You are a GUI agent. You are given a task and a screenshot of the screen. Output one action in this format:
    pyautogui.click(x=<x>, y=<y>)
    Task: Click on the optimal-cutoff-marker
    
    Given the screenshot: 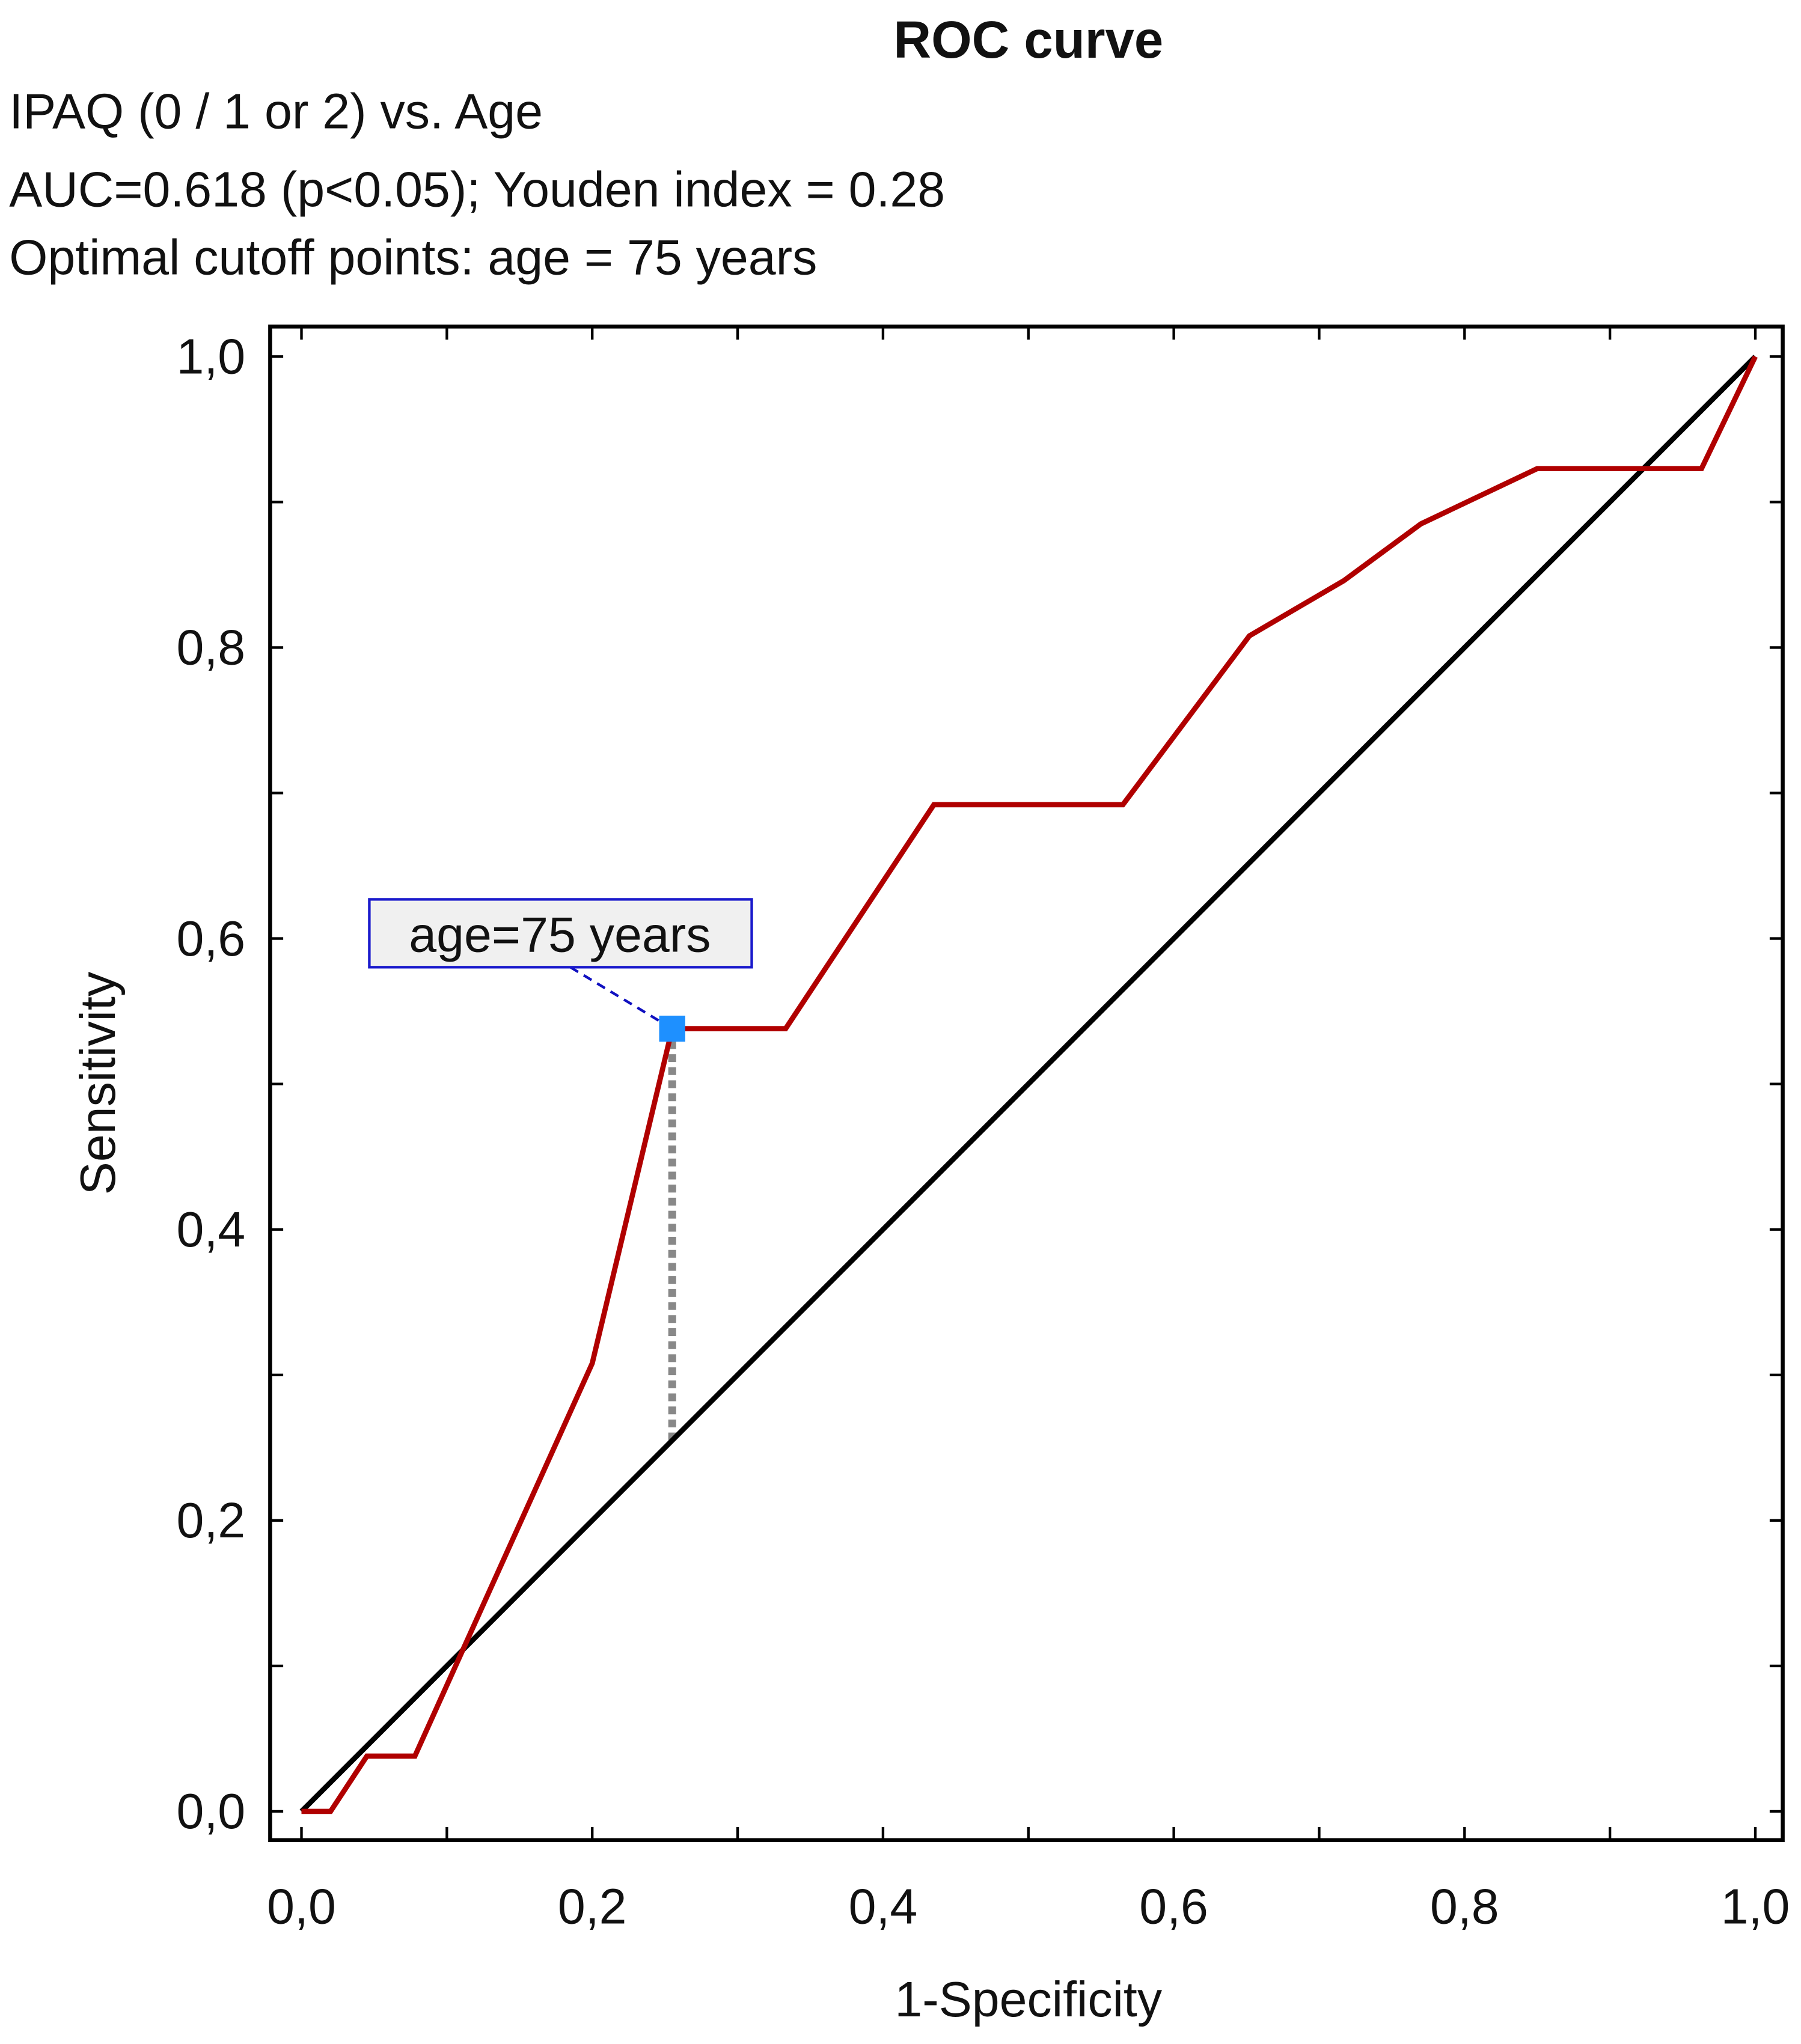 What is the action you would take?
    pyautogui.click(x=672, y=1028)
    